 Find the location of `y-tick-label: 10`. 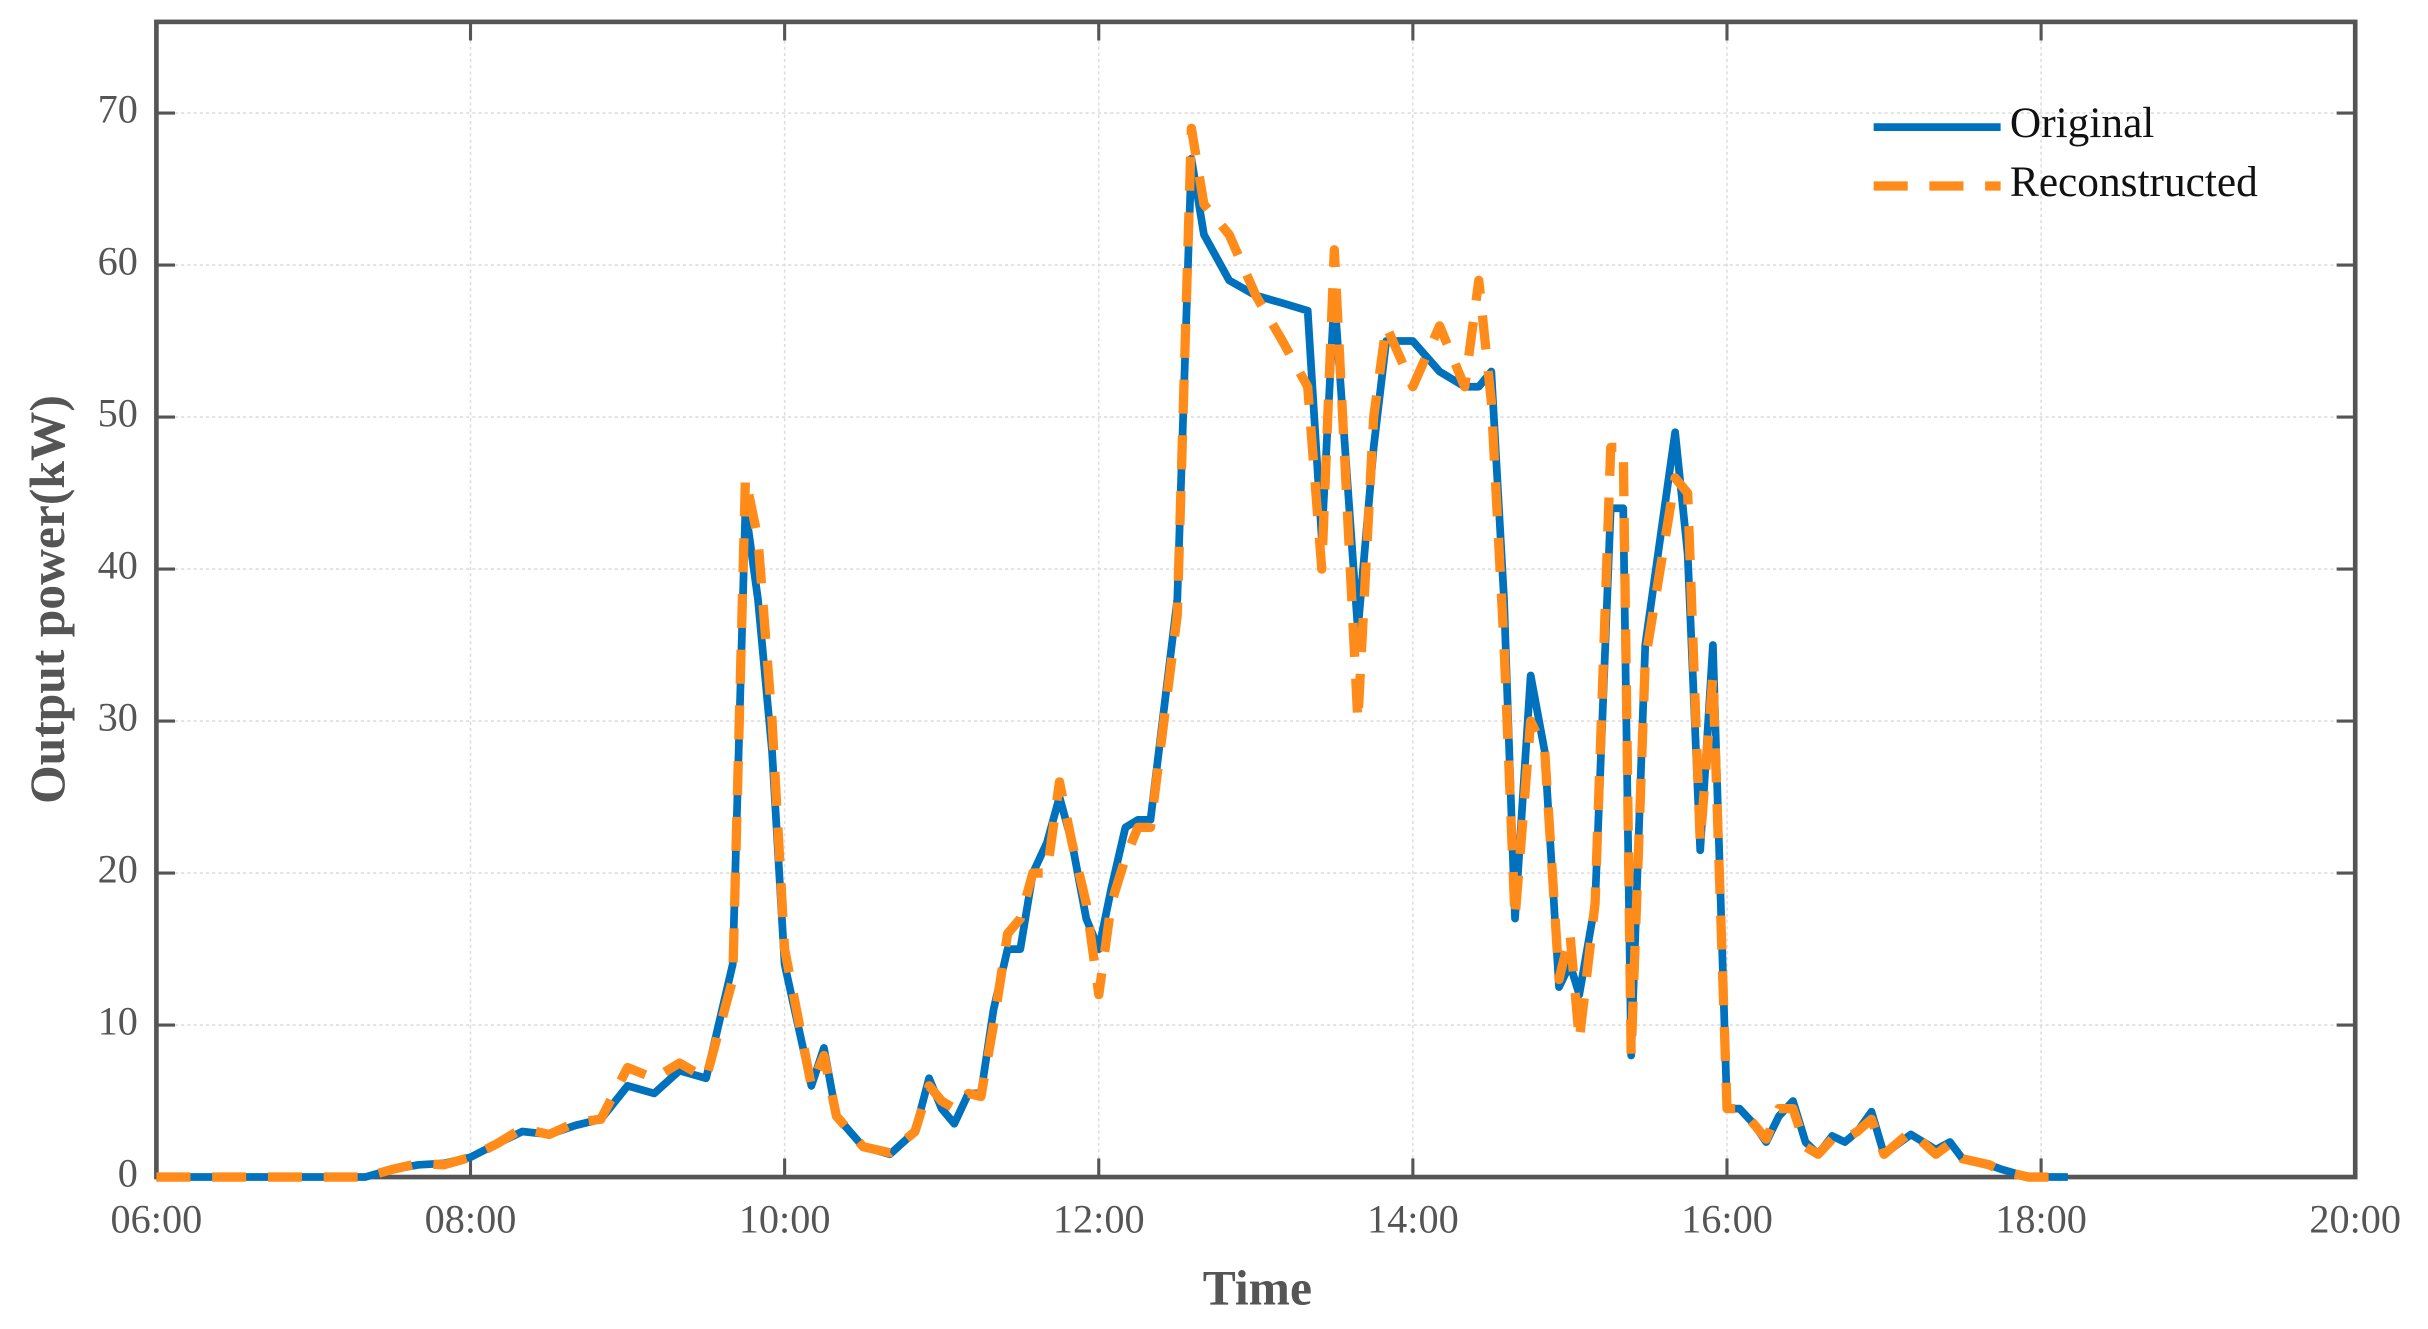

y-tick-label: 10 is located at coordinates (118, 1020).